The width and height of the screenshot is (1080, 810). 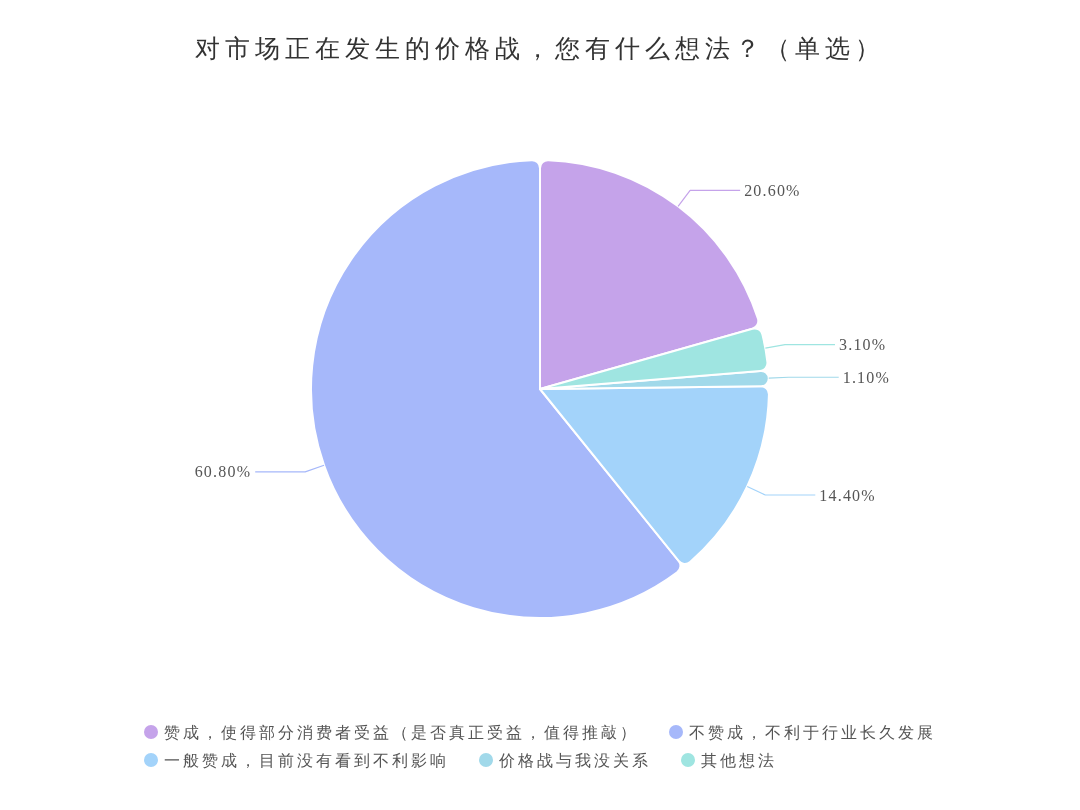 What do you see at coordinates (540, 48) in the screenshot?
I see `chart-title: 对市场正在发生的价格战，您有什么想法？（单选）` at bounding box center [540, 48].